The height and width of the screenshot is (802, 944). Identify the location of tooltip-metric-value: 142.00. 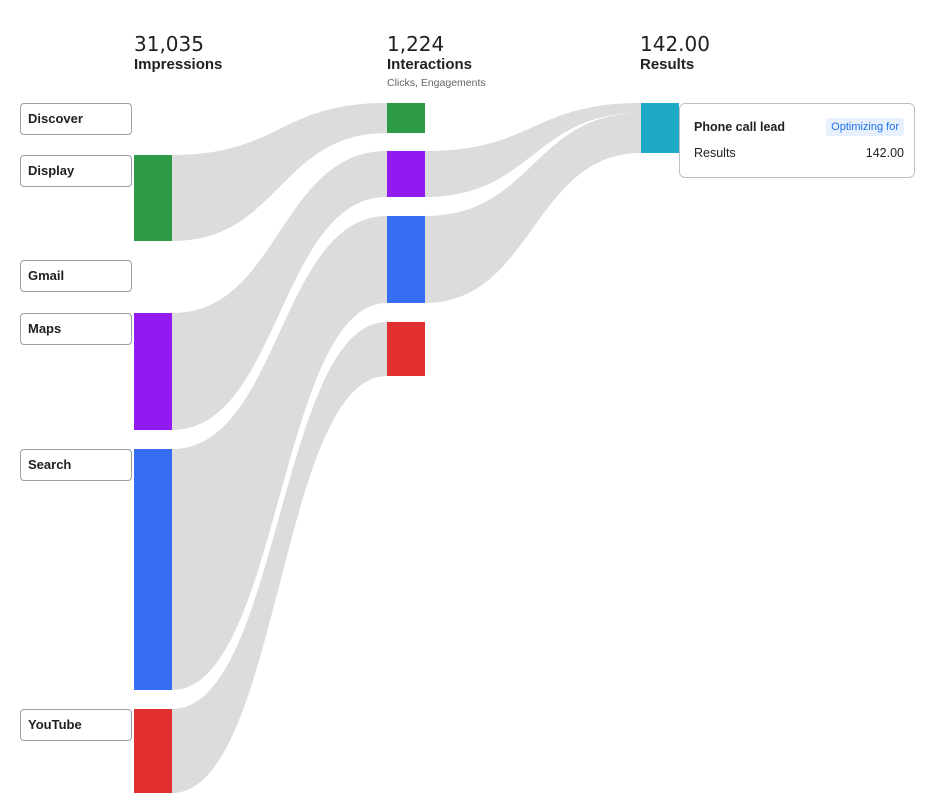
(884, 153).